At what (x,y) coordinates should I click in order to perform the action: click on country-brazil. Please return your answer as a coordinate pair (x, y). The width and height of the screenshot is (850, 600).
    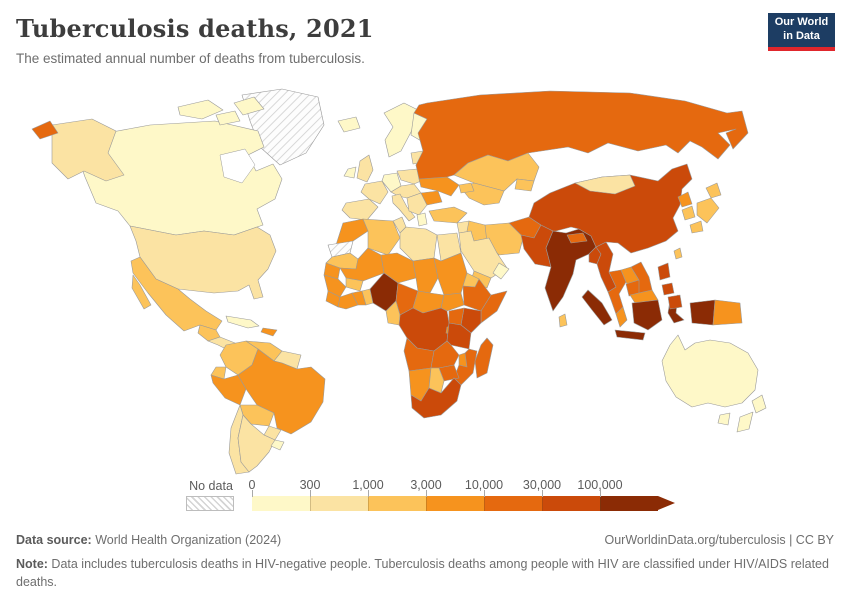
    Looking at the image, I should click on (281, 391).